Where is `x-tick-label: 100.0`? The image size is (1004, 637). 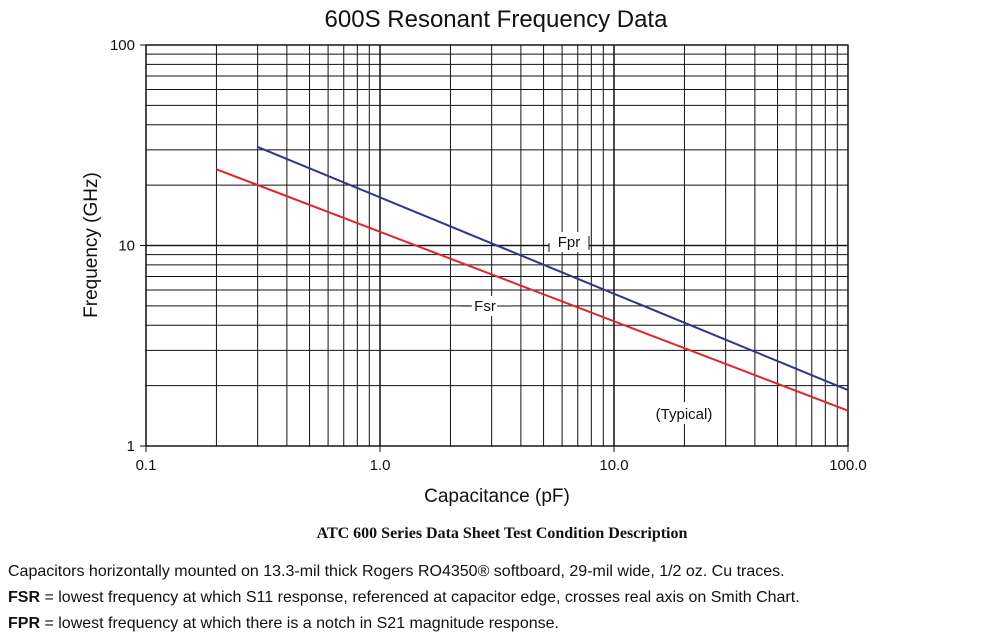 x-tick-label: 100.0 is located at coordinates (848, 465).